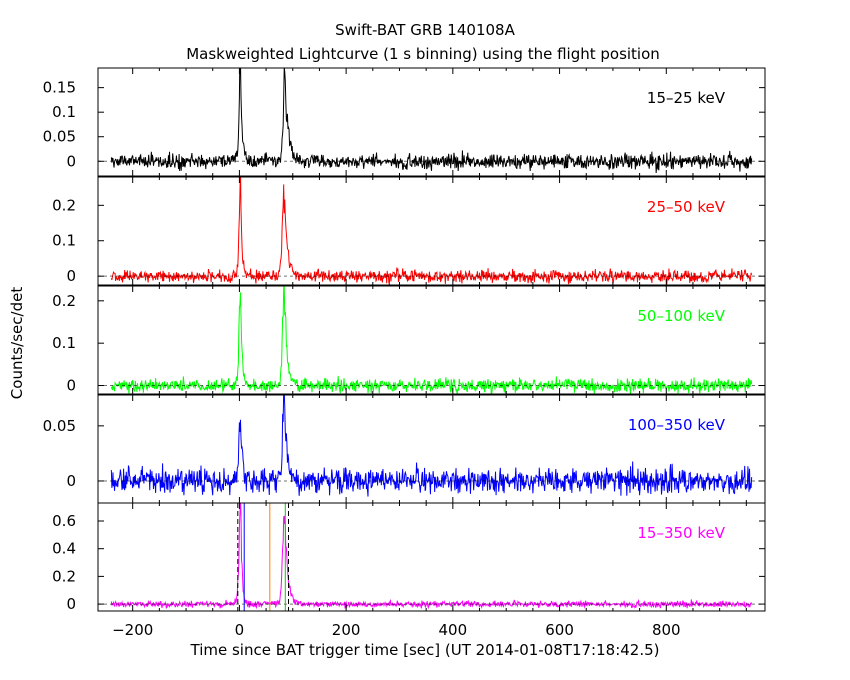 Image resolution: width=850 pixels, height=680 pixels. Describe the element at coordinates (64, 521) in the screenshot. I see `y-tick-label: 0.6` at that location.